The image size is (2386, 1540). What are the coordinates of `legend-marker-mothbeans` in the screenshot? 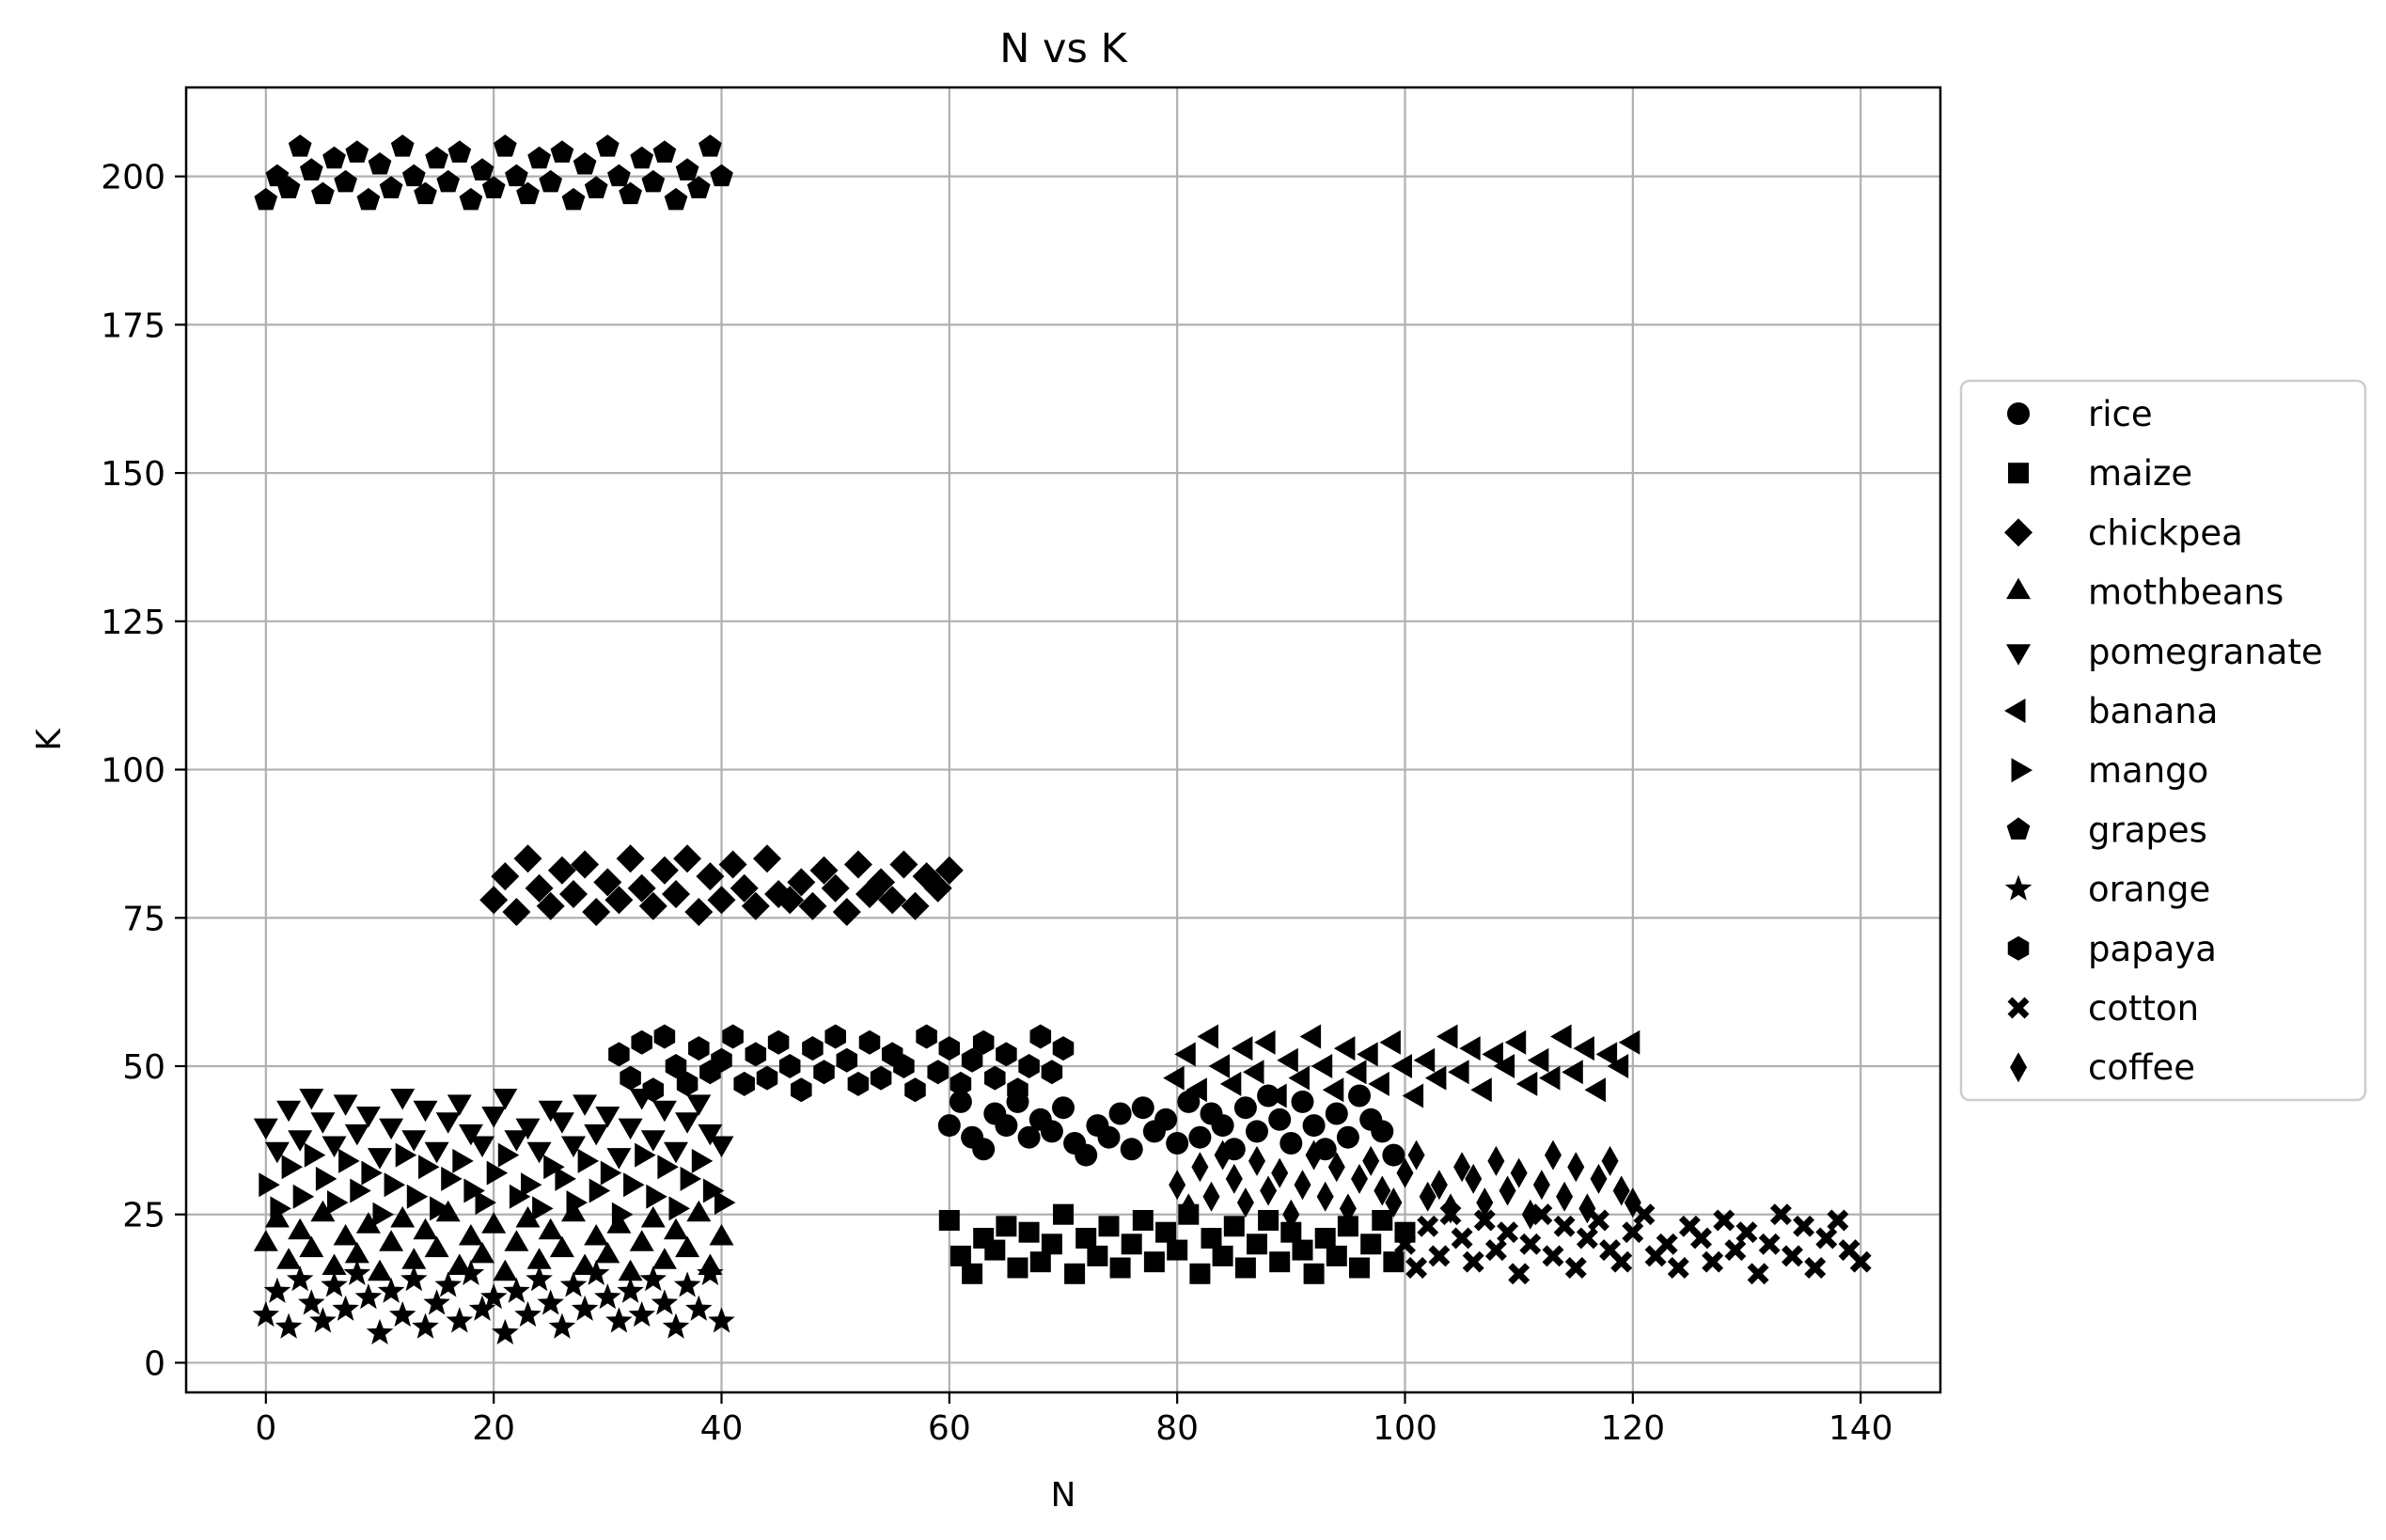 It's located at (2019, 588).